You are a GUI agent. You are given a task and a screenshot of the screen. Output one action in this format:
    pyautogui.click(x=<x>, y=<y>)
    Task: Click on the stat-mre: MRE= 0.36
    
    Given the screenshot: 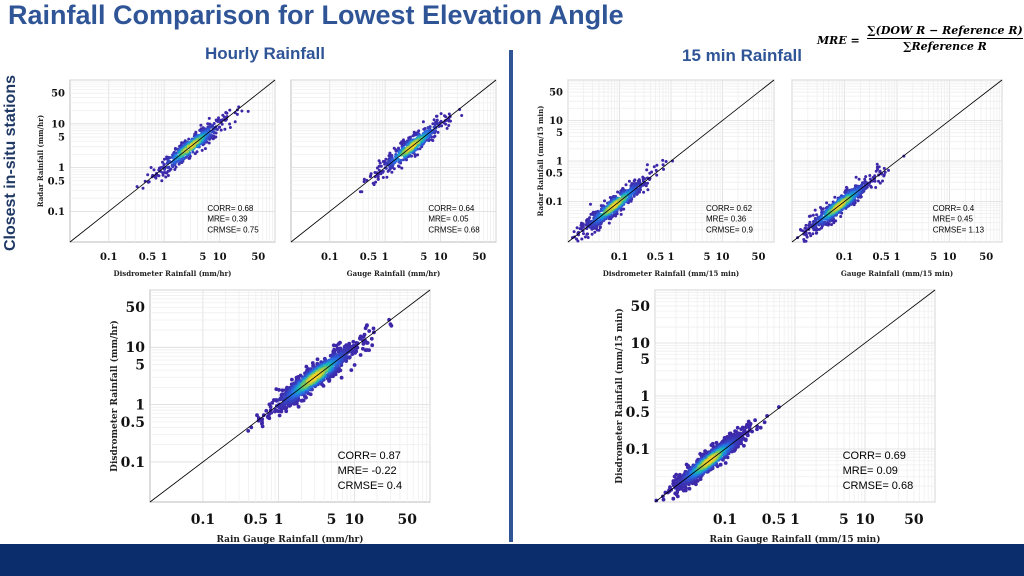 What is the action you would take?
    pyautogui.click(x=726, y=219)
    